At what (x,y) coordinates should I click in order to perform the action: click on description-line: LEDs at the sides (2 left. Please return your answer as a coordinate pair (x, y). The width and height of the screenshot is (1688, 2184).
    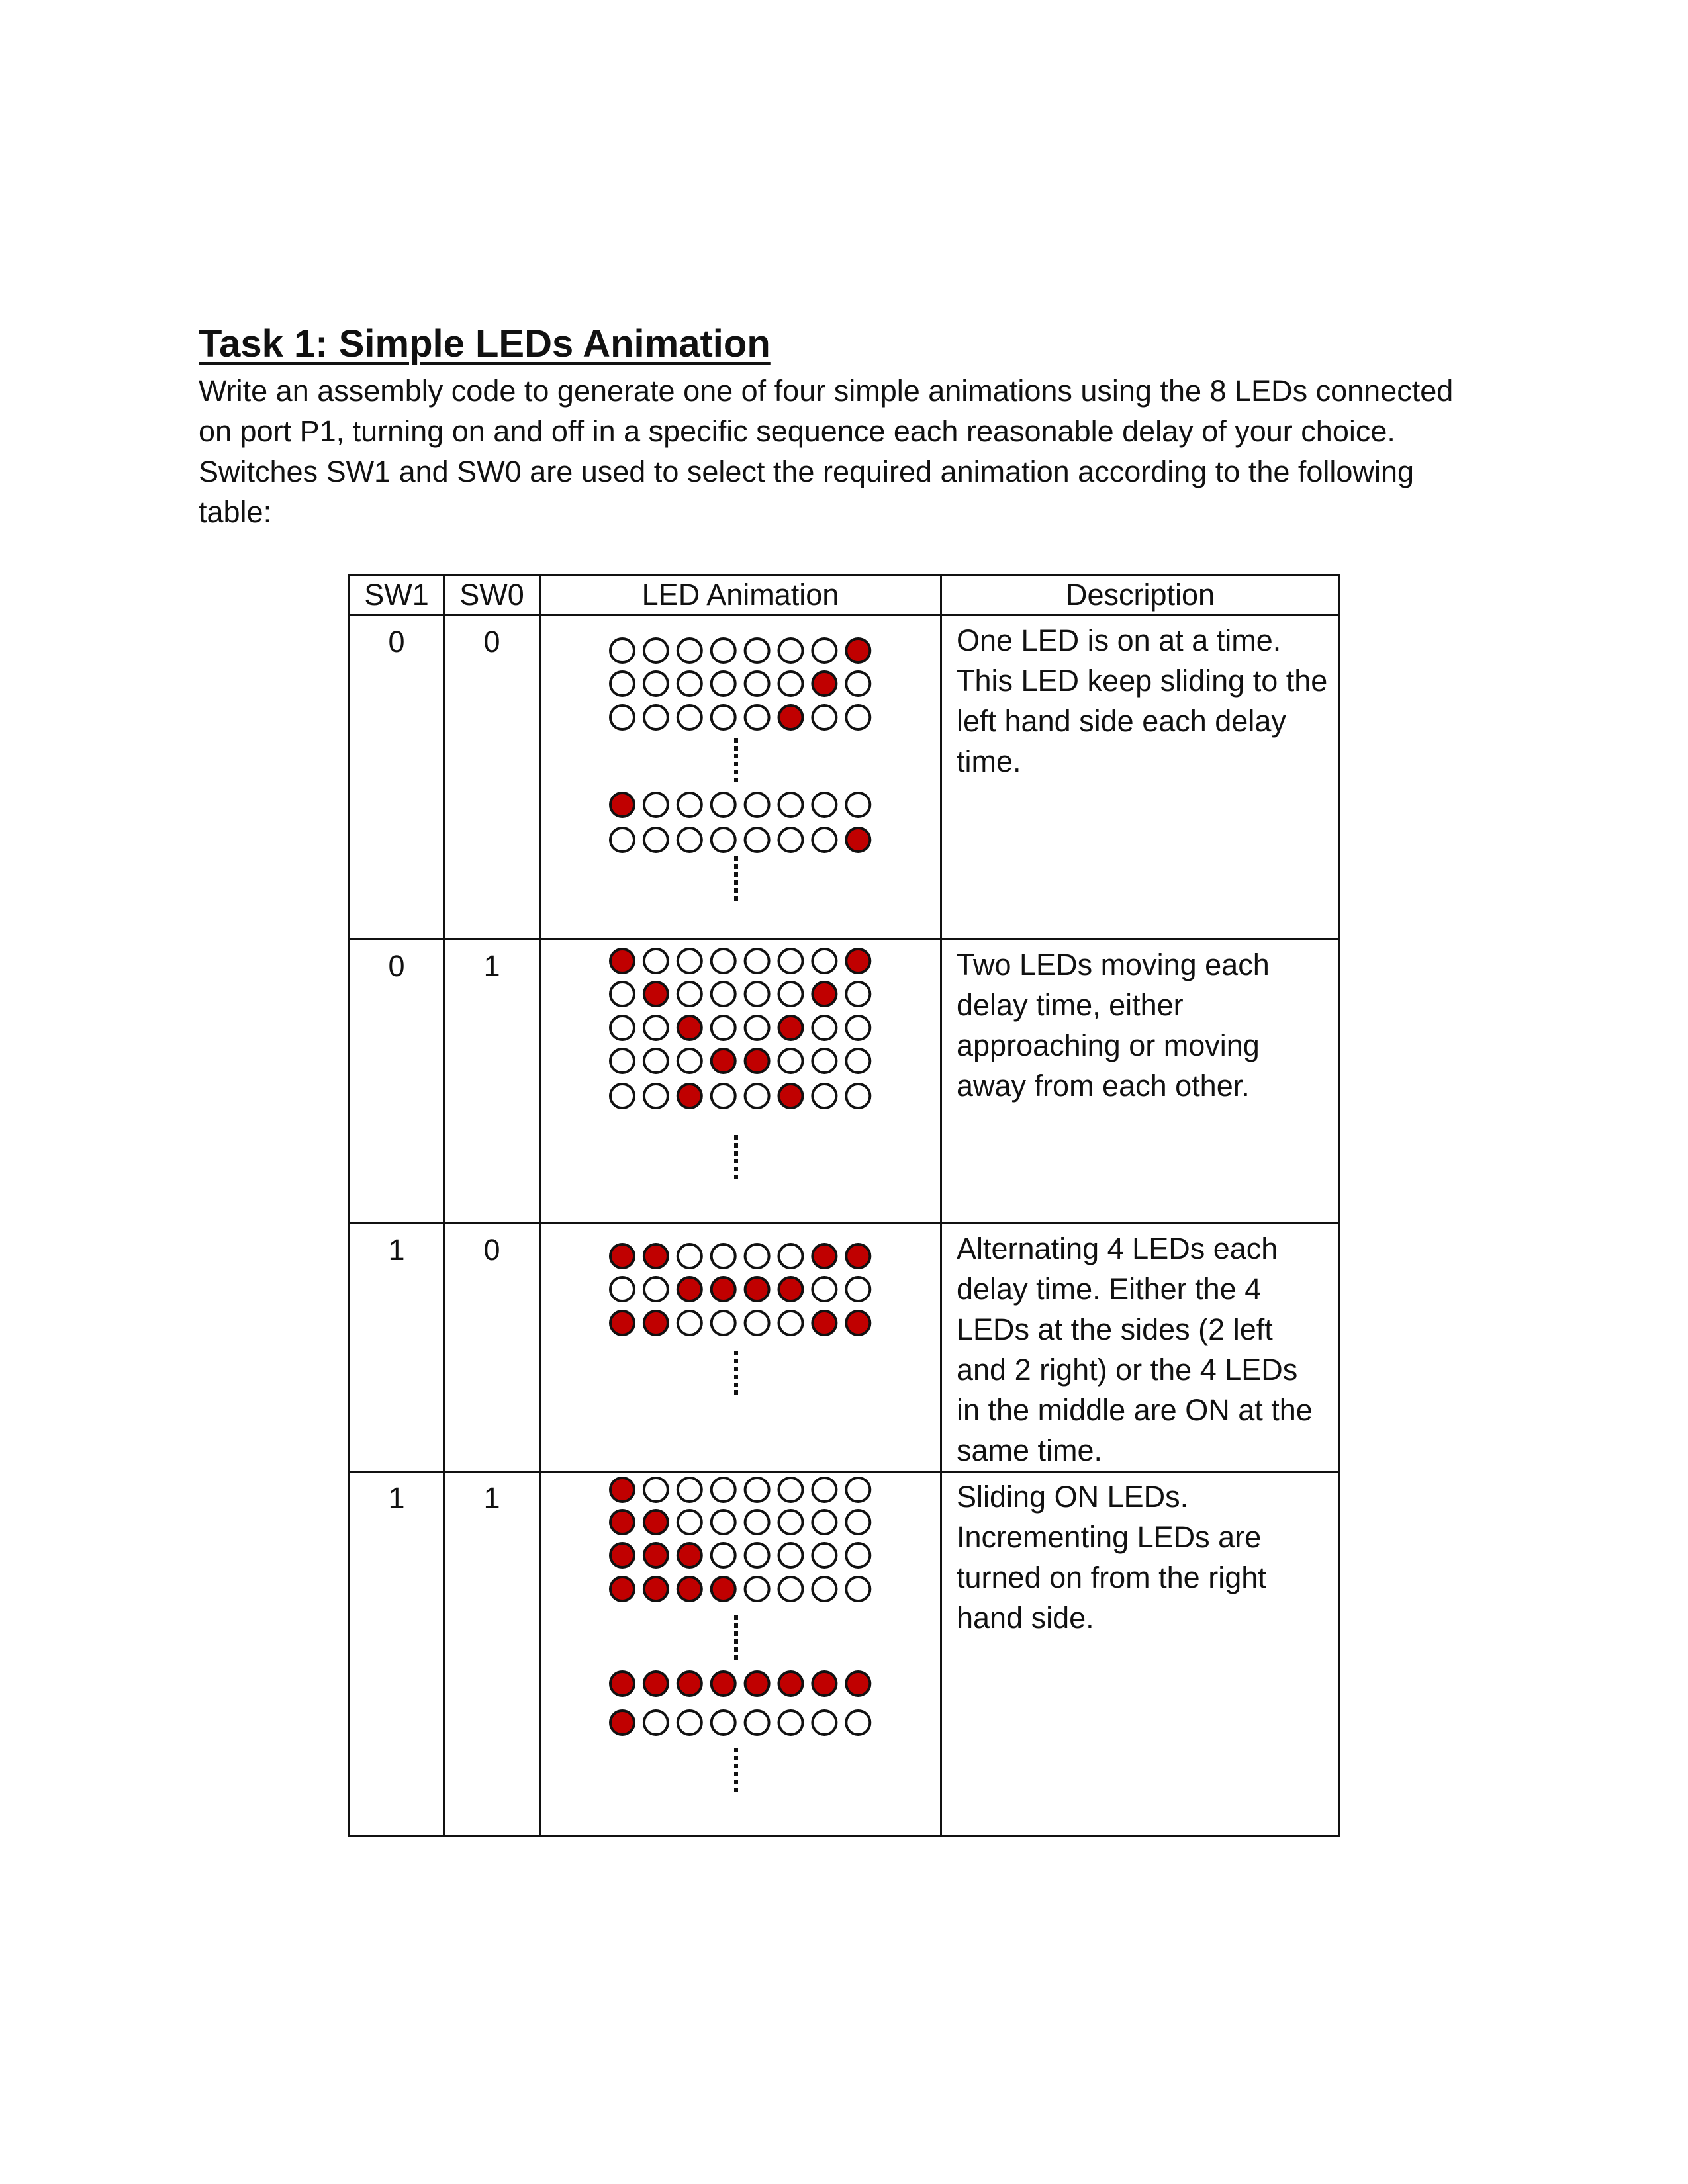
    Looking at the image, I should click on (1115, 1329).